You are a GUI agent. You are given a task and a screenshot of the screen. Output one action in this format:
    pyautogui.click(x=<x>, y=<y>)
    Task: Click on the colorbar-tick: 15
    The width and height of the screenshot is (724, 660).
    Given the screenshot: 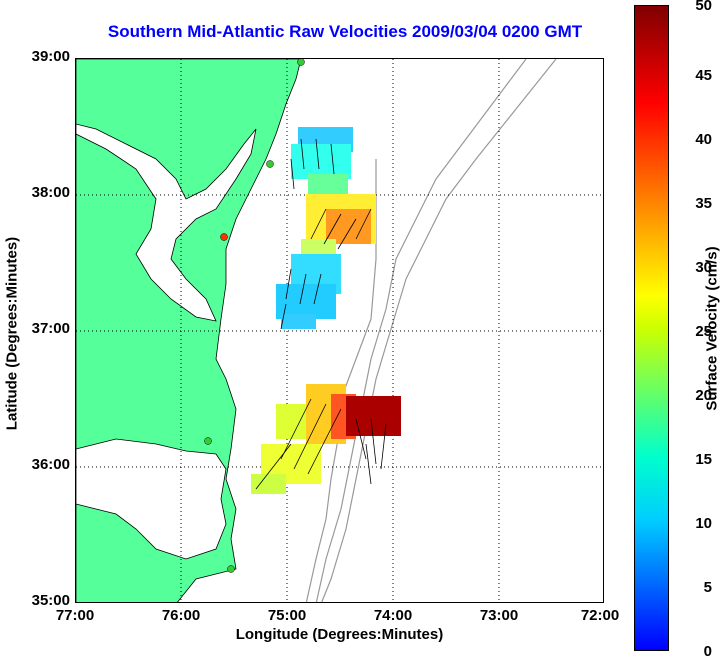 What is the action you would take?
    pyautogui.click(x=703, y=459)
    